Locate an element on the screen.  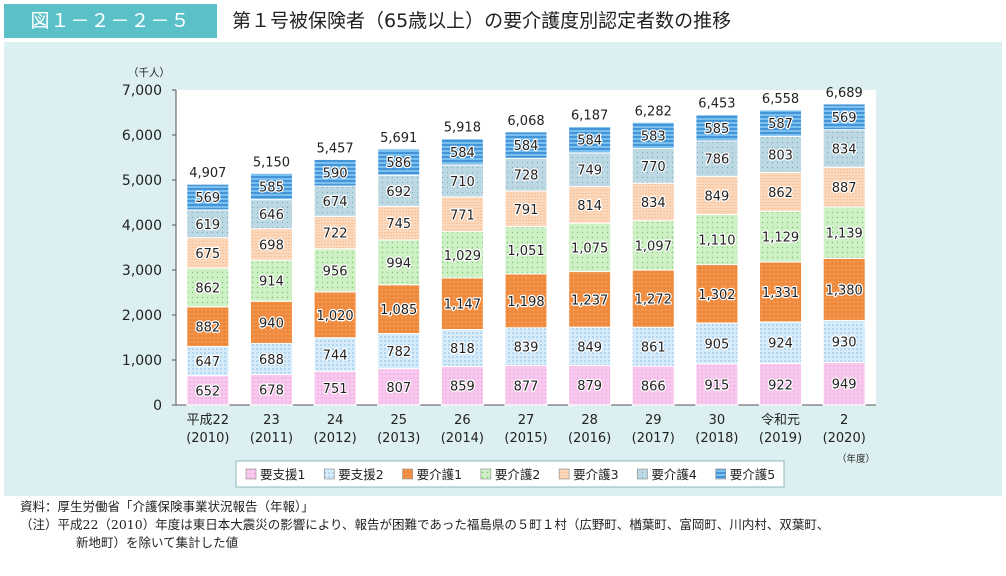
segment-value-label: 1,075 is located at coordinates (589, 248).